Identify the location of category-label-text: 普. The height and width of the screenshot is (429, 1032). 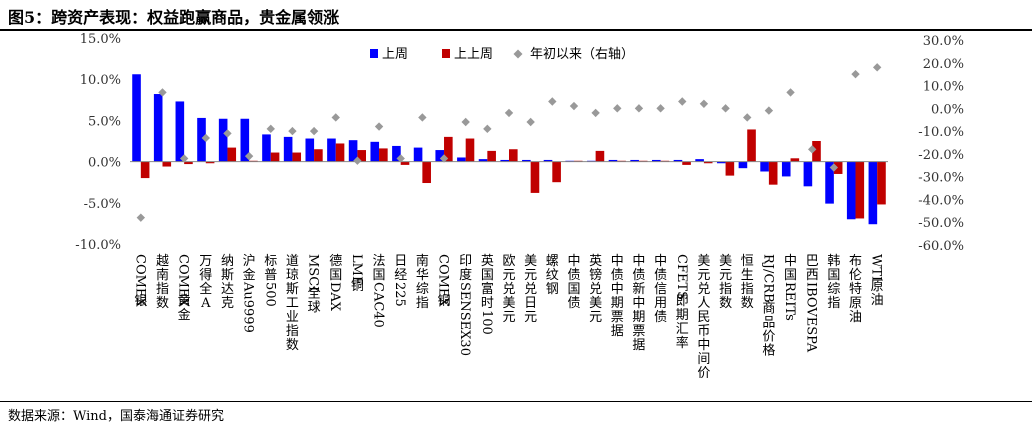
(270, 275).